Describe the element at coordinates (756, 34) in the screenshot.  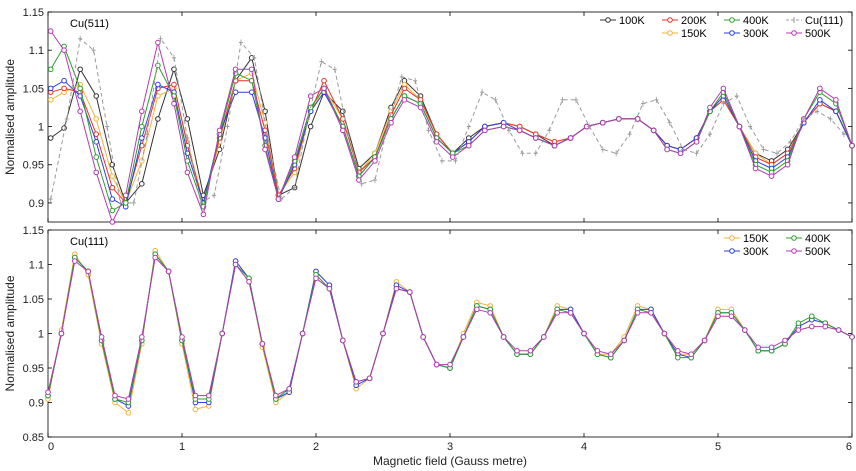
I see `legend-label: 300K` at that location.